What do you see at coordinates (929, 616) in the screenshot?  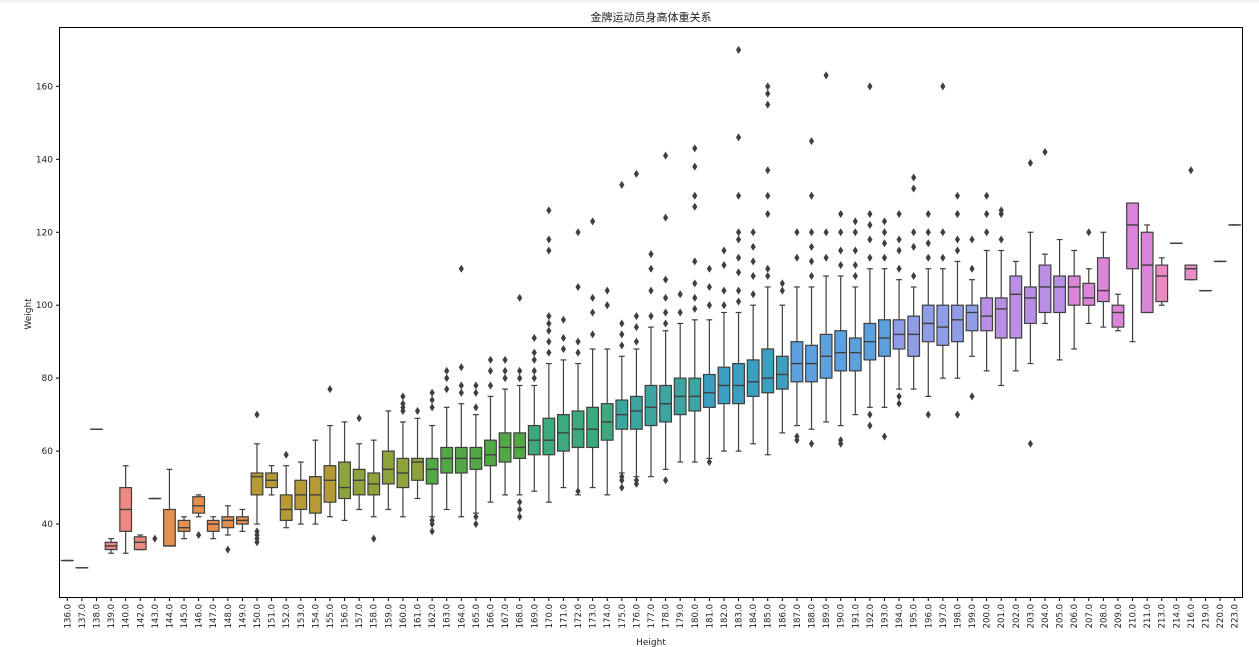 I see `x-tick-label: 196.0` at bounding box center [929, 616].